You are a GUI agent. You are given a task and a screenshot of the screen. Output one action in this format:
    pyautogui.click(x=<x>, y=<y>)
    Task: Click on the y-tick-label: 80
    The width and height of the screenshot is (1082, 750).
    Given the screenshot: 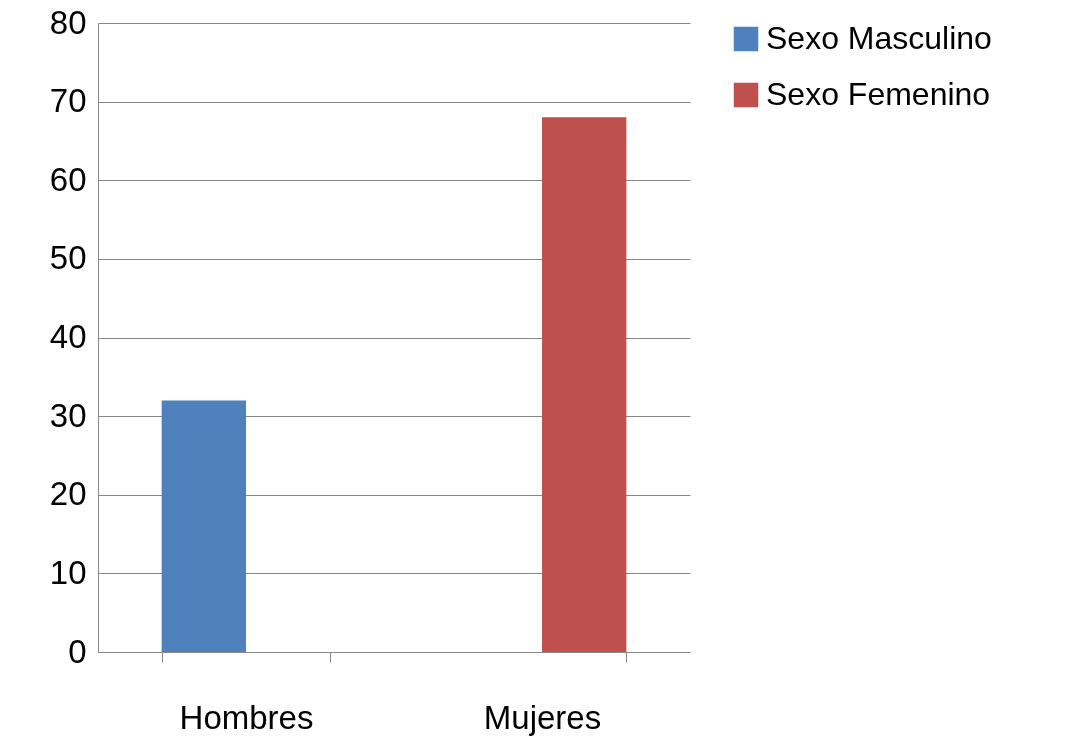 What is the action you would take?
    pyautogui.click(x=68, y=22)
    